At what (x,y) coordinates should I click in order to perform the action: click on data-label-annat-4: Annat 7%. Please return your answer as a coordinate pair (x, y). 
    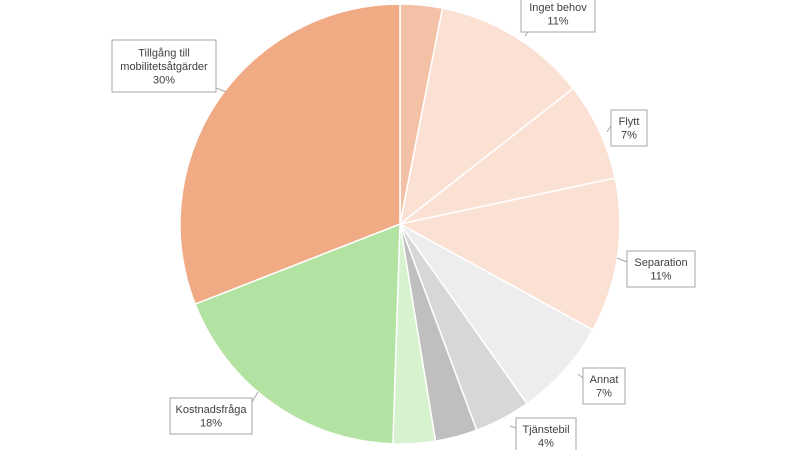
    Looking at the image, I should click on (604, 386).